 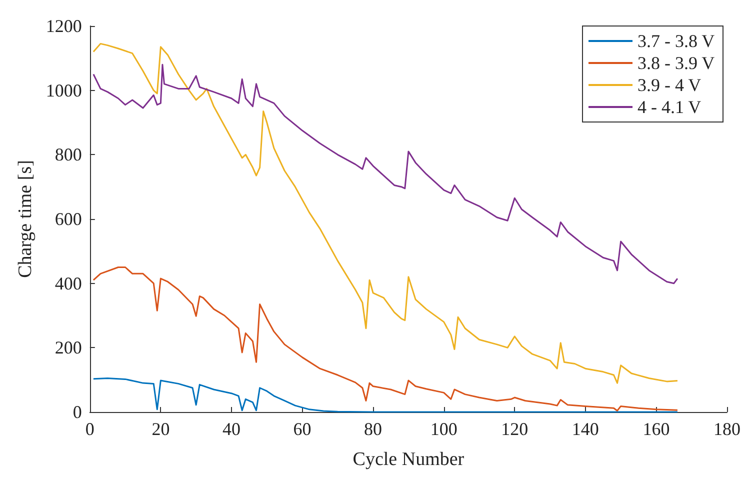 What do you see at coordinates (68, 154) in the screenshot?
I see `y-tick-label: 800` at bounding box center [68, 154].